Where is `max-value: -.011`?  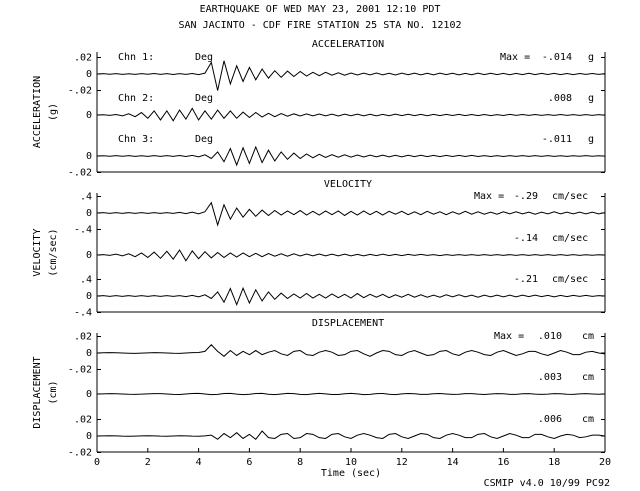
max-value: -.011 is located at coordinates (557, 139).